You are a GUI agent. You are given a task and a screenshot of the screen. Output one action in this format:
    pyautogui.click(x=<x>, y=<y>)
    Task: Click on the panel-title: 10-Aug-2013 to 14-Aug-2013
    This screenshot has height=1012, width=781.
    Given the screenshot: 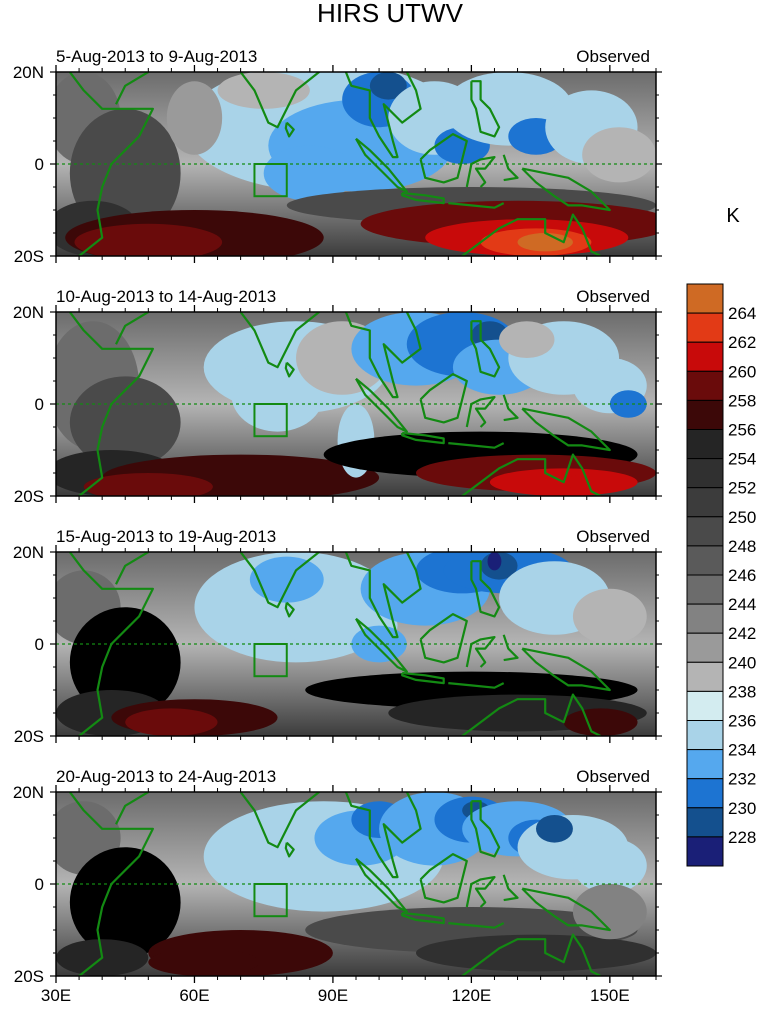 What is the action you would take?
    pyautogui.click(x=166, y=296)
    